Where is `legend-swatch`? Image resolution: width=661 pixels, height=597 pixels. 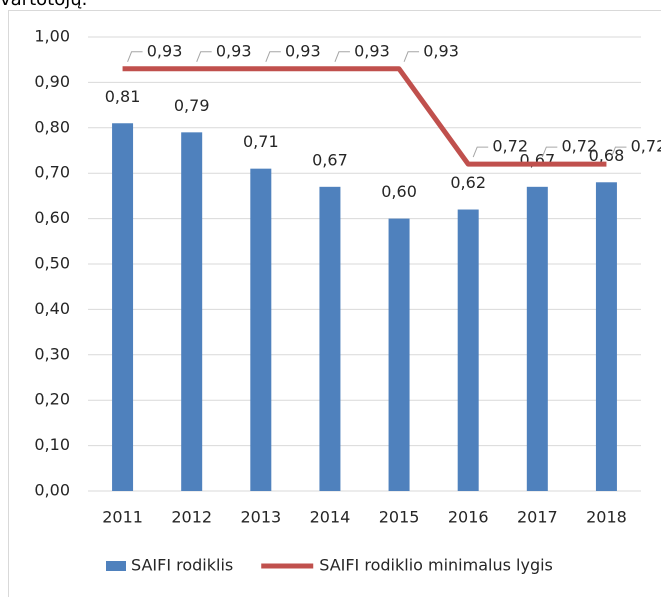
legend-swatch is located at coordinates (116, 566).